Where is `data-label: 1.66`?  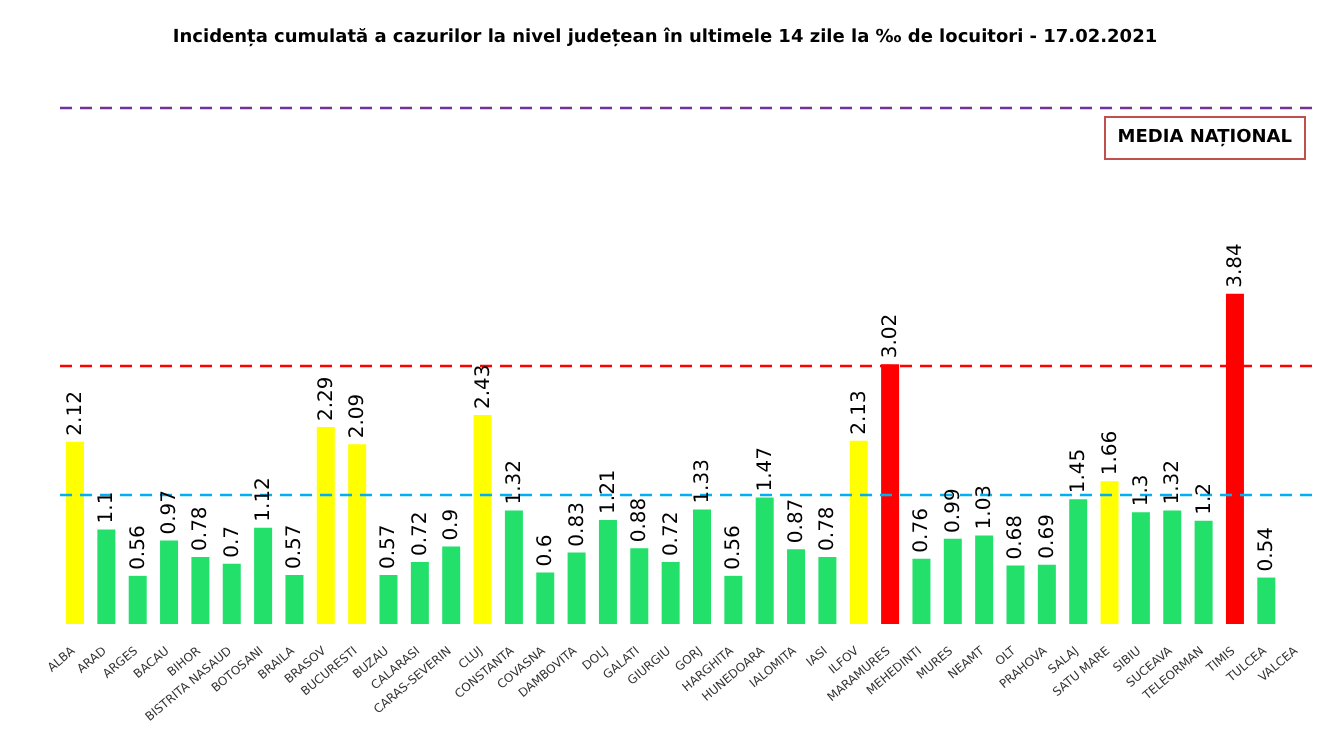
data-label: 1.66 is located at coordinates (1110, 453).